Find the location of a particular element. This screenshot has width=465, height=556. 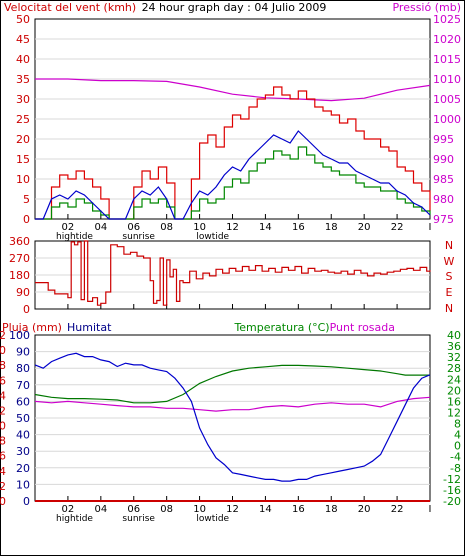

hour-tick-label: 12 is located at coordinates (232, 509).